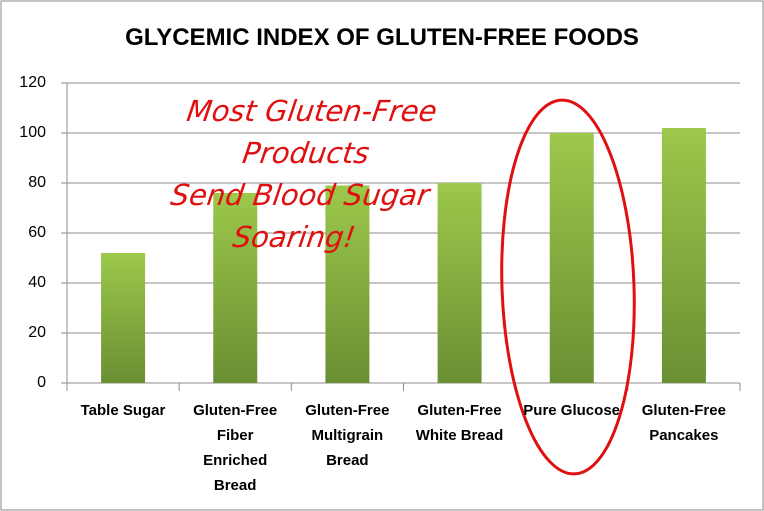 The height and width of the screenshot is (511, 764). What do you see at coordinates (37, 182) in the screenshot?
I see `y-tick-label: 80` at bounding box center [37, 182].